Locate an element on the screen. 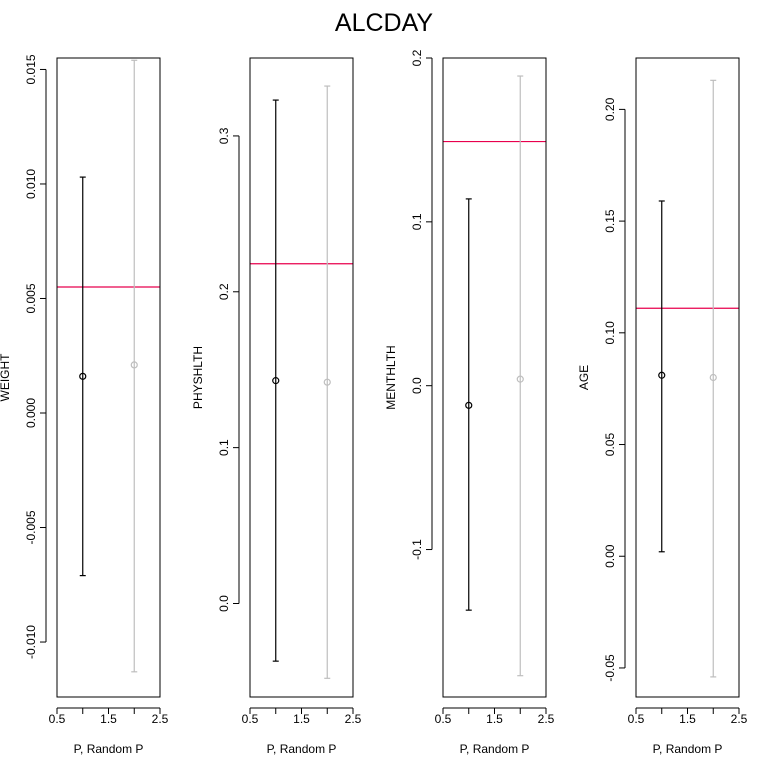 Image resolution: width=769 pixels, height=770 pixels. y-tick-label: -0.1 is located at coordinates (417, 549).